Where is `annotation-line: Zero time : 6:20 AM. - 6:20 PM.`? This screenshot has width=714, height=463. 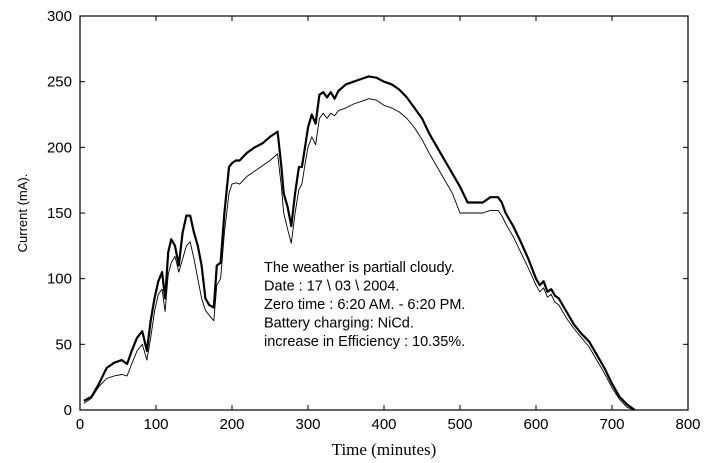 annotation-line: Zero time : 6:20 AM. - 6:20 PM. is located at coordinates (364, 305).